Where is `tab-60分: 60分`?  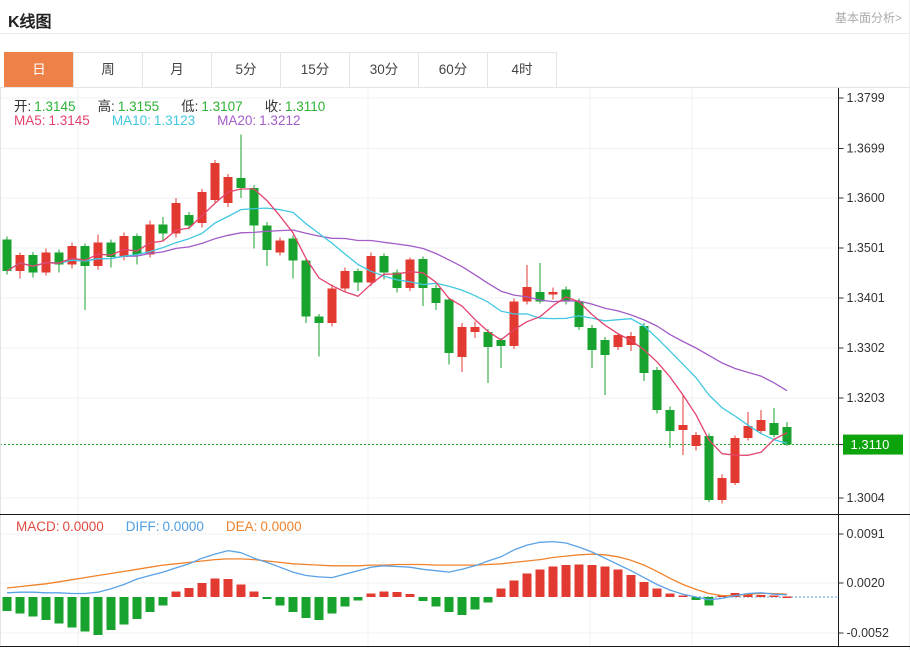
tab-60分: 60分 is located at coordinates (453, 70).